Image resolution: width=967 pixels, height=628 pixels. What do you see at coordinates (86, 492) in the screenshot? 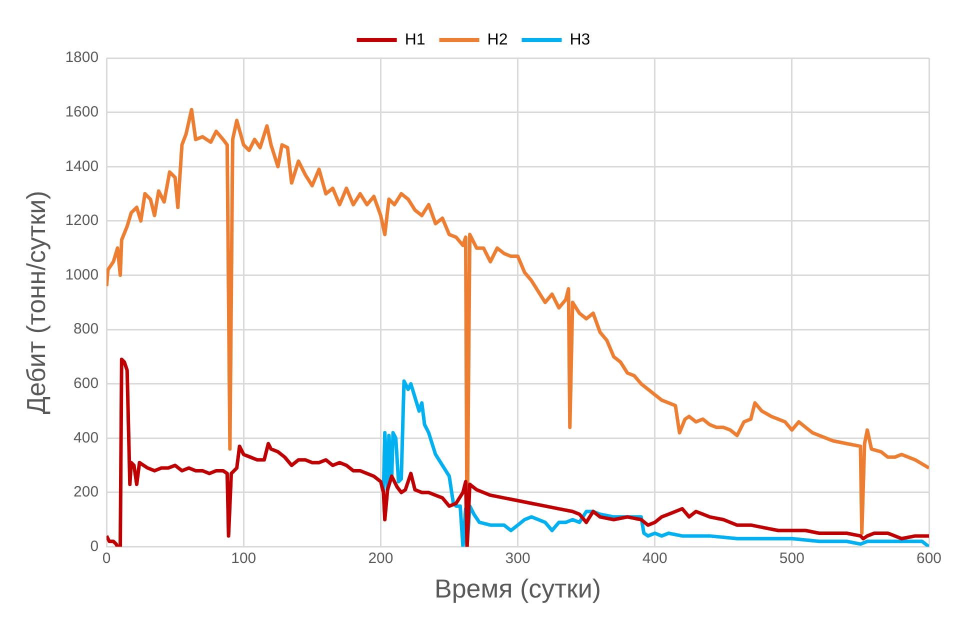
I see `y-tick-label: 200` at bounding box center [86, 492].